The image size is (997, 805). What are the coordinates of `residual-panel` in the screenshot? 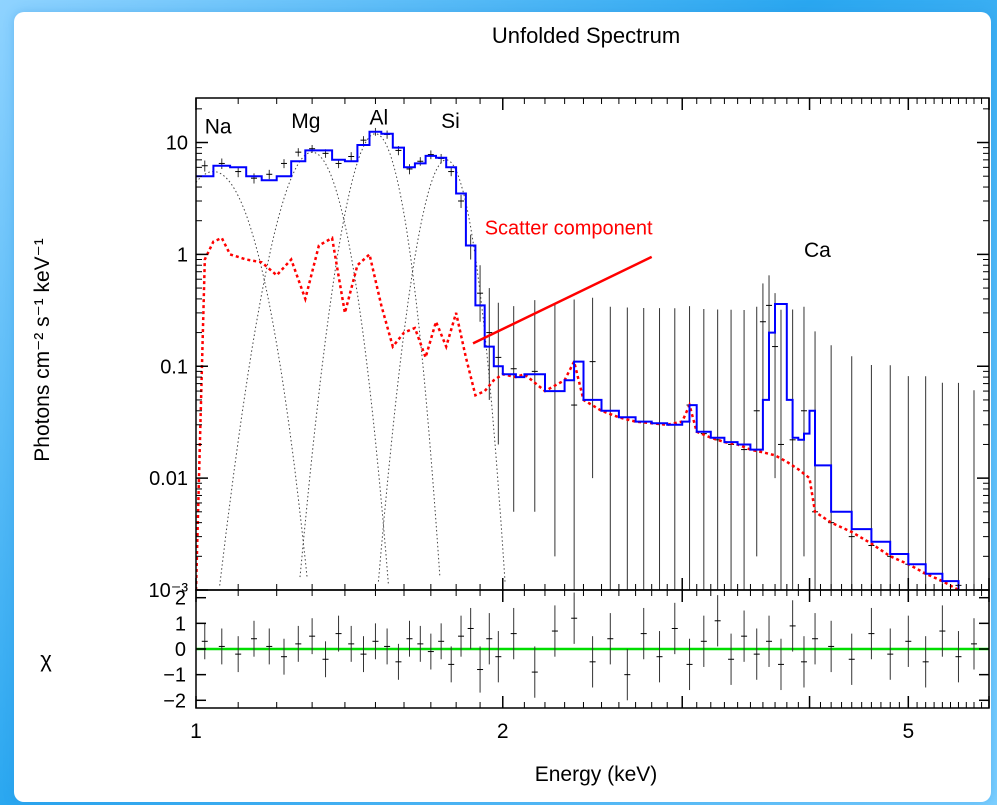 It's located at (592, 646).